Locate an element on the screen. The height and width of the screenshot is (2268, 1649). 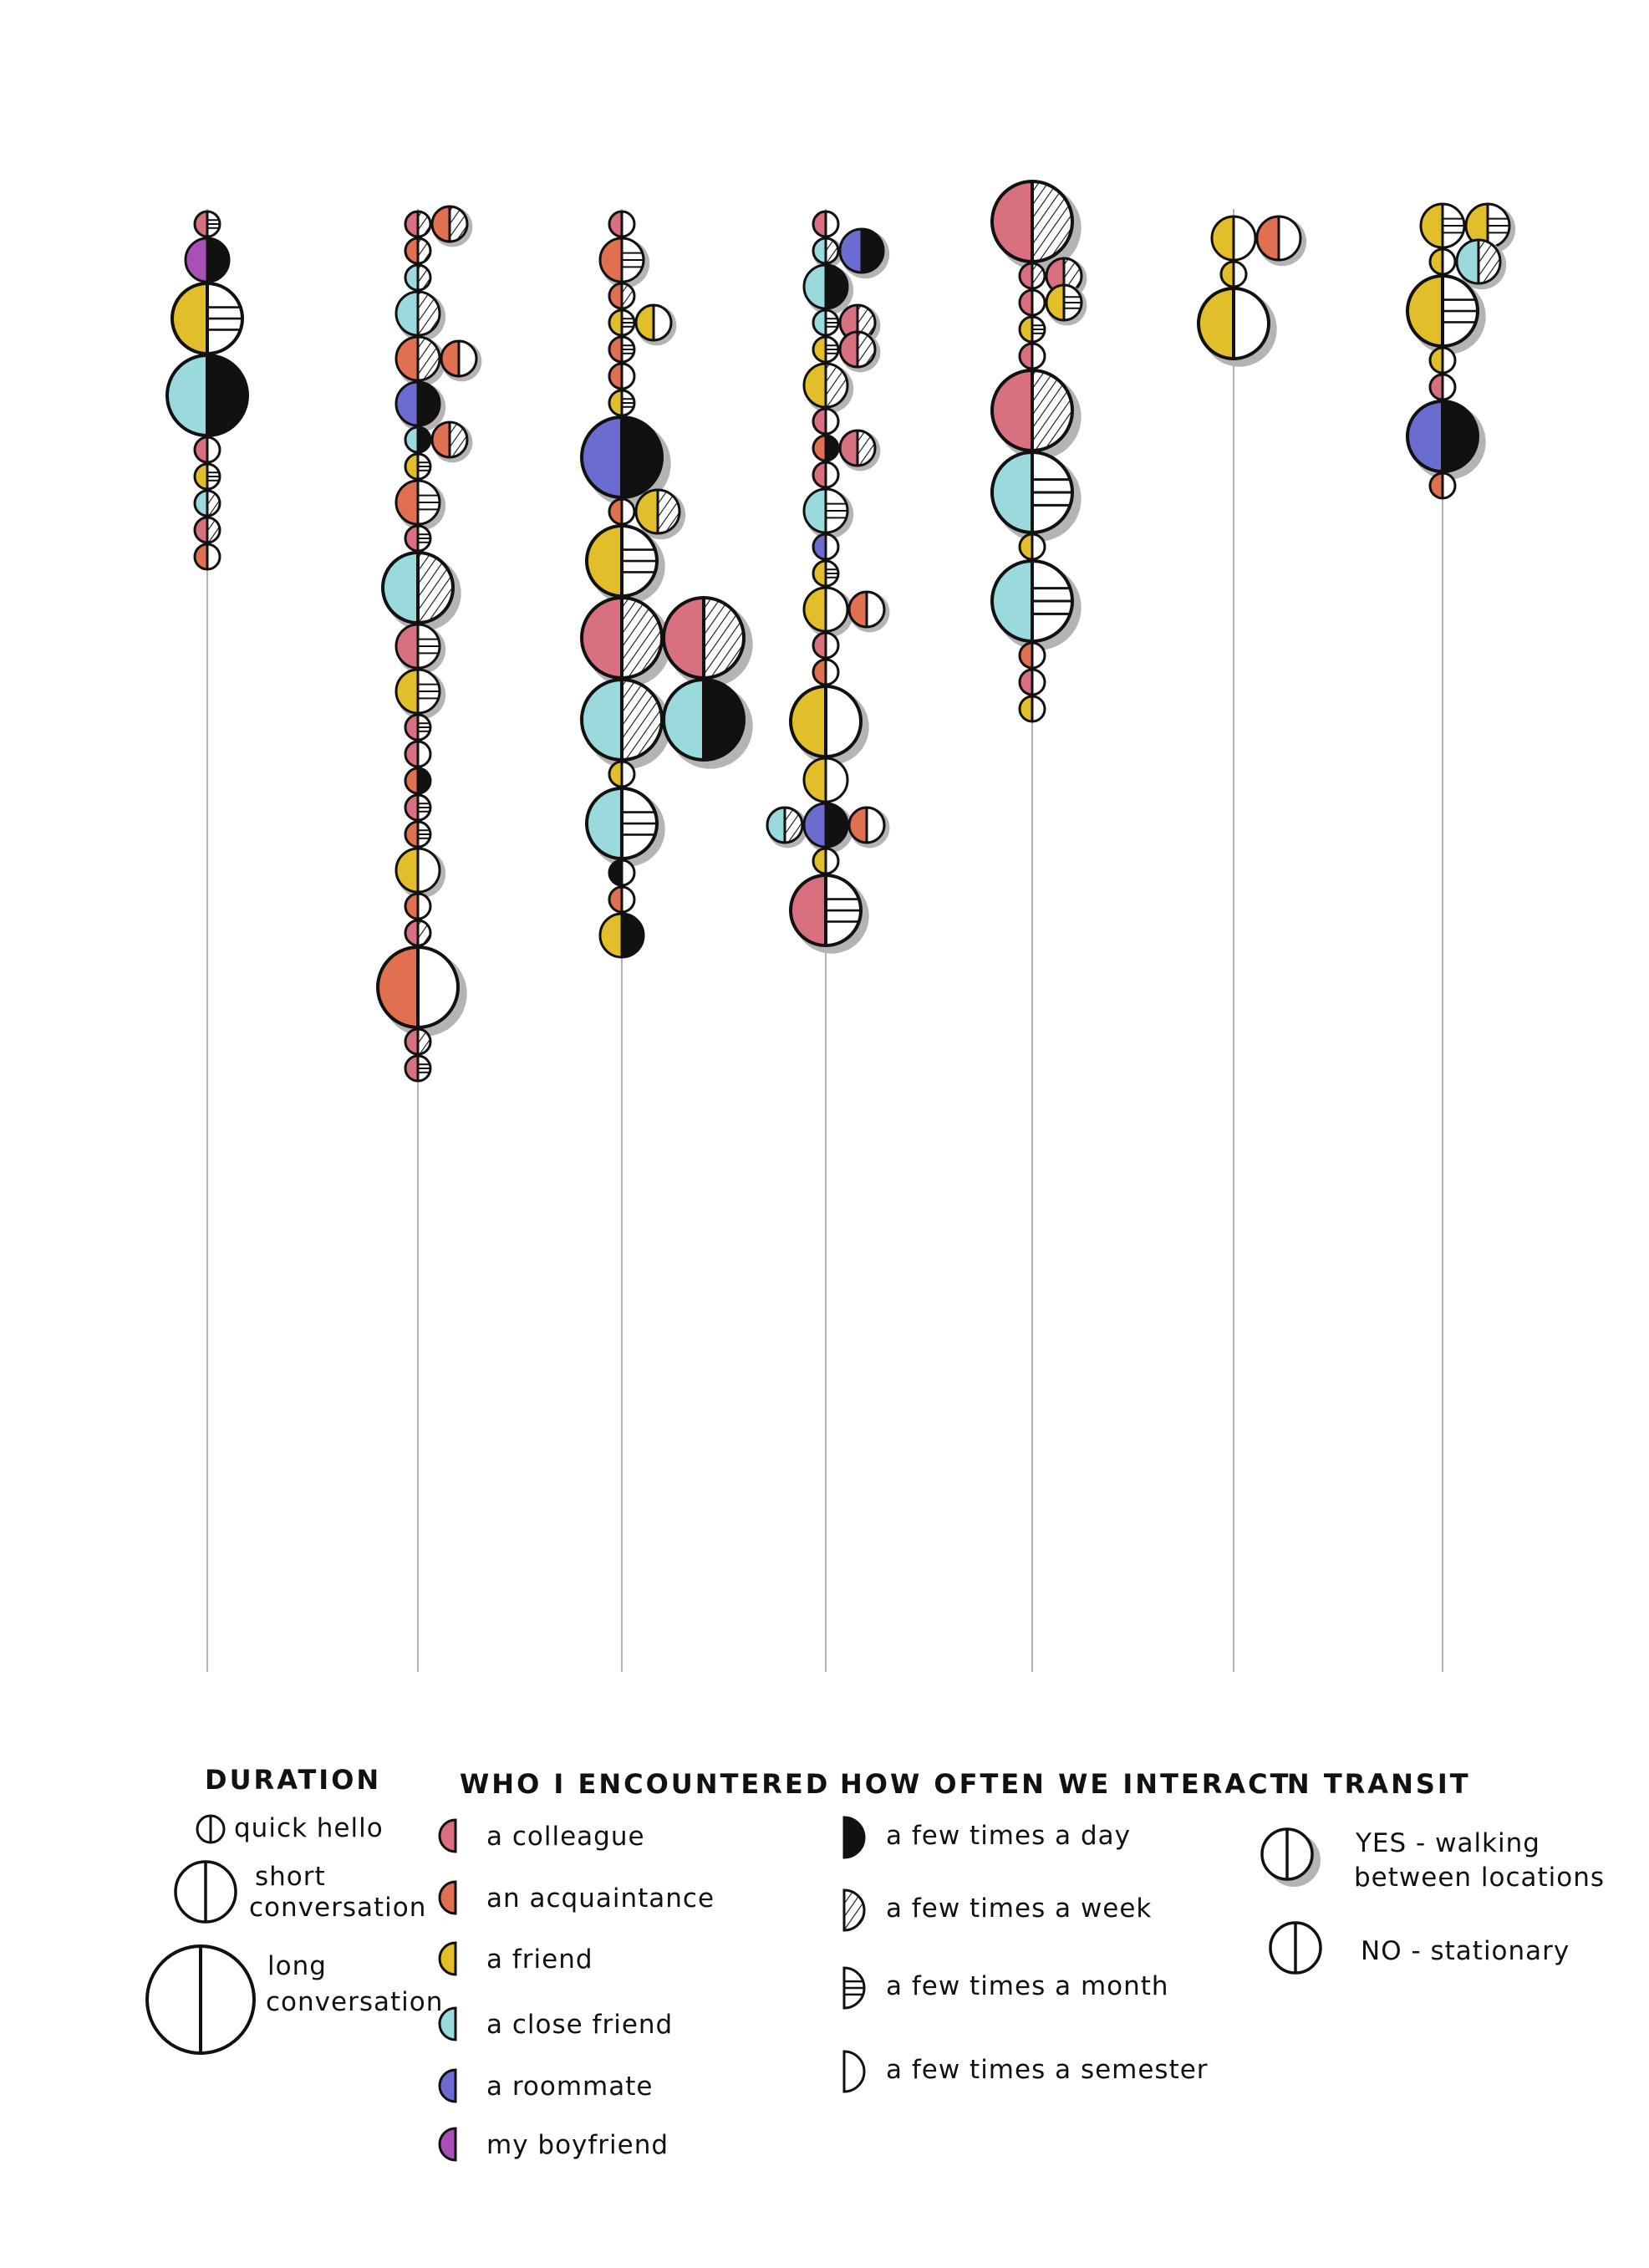
legend-title: IN TRANSIT is located at coordinates (1373, 1784).